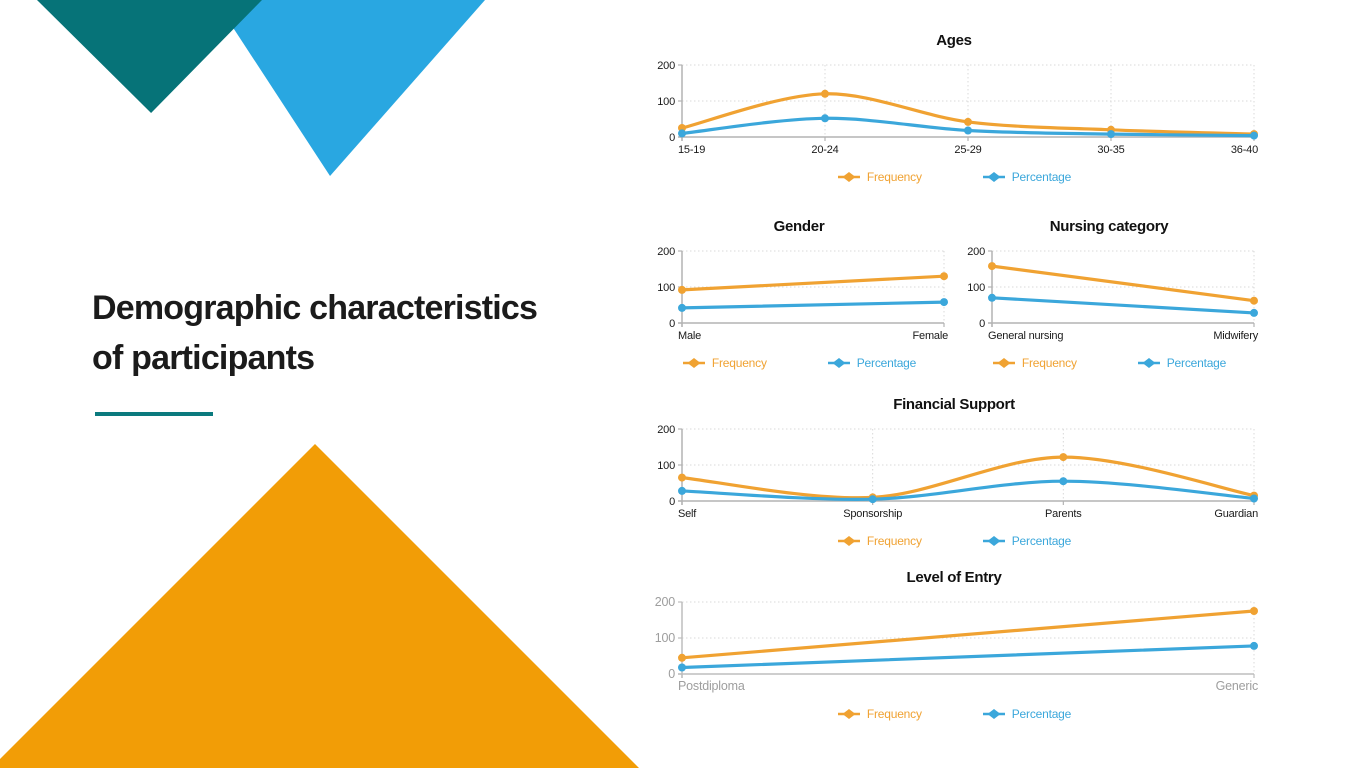 The image size is (1366, 768). I want to click on svg-text: Male, so click(689, 336).